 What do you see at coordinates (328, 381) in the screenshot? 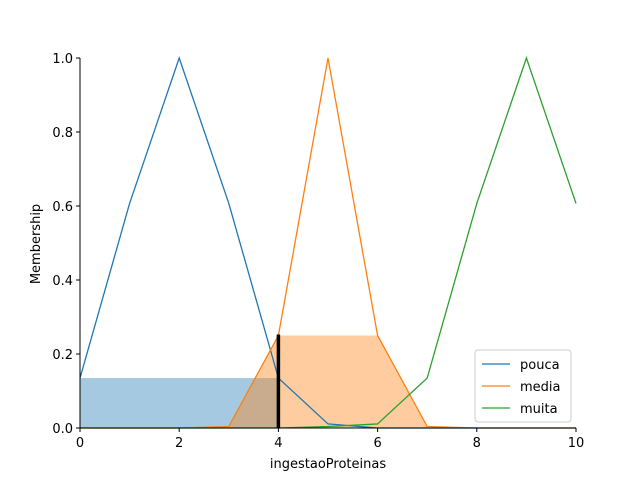
I see `fill-media` at bounding box center [328, 381].